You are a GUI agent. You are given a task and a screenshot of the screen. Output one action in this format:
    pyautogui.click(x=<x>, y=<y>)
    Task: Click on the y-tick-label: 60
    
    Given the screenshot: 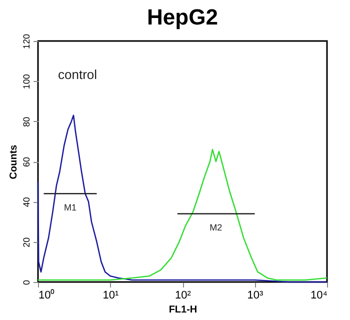 What is the action you would take?
    pyautogui.click(x=27, y=162)
    